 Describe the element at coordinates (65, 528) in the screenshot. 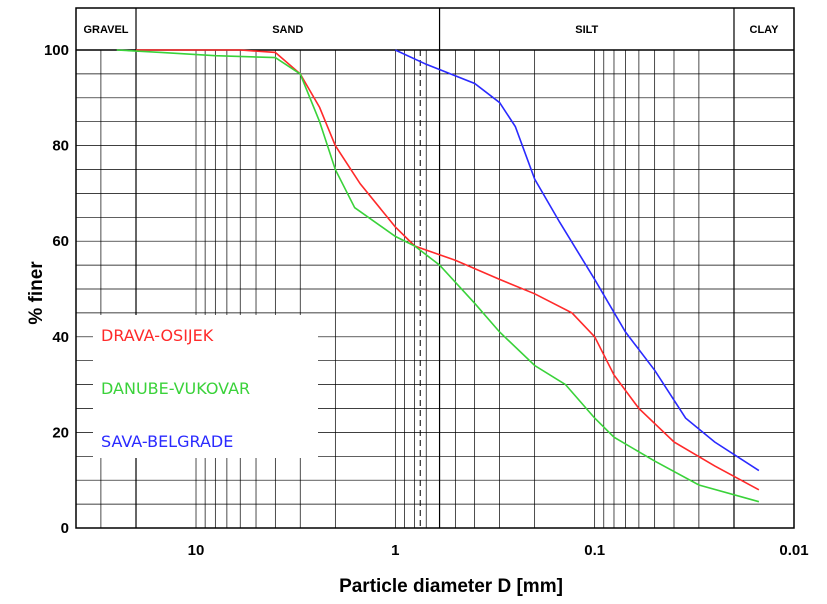

I see `y-tick-label: 0` at that location.